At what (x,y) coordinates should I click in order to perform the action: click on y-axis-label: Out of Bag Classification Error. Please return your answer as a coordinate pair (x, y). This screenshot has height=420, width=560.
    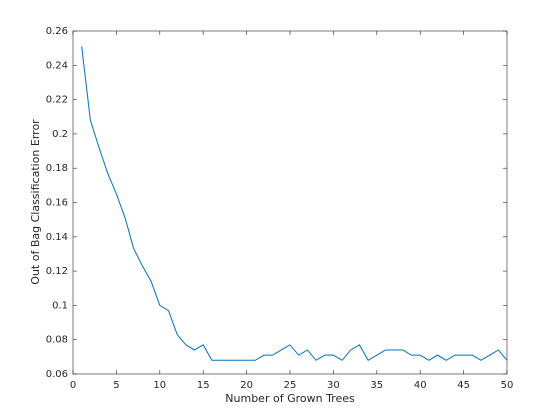
    Looking at the image, I should click on (35, 202).